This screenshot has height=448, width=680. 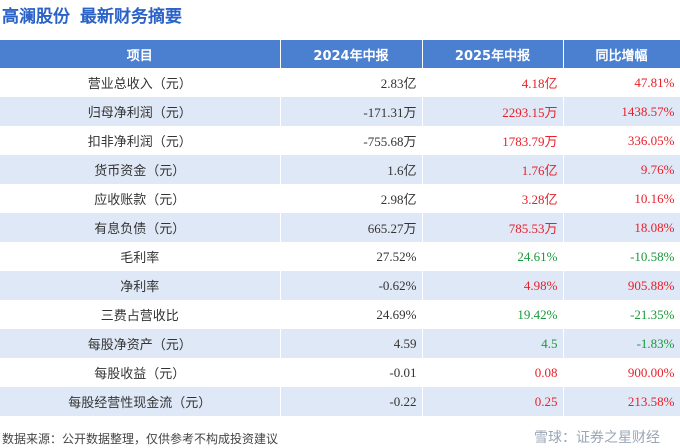 What do you see at coordinates (493, 82) in the screenshot?
I see `cell-value: 4.18亿` at bounding box center [493, 82].